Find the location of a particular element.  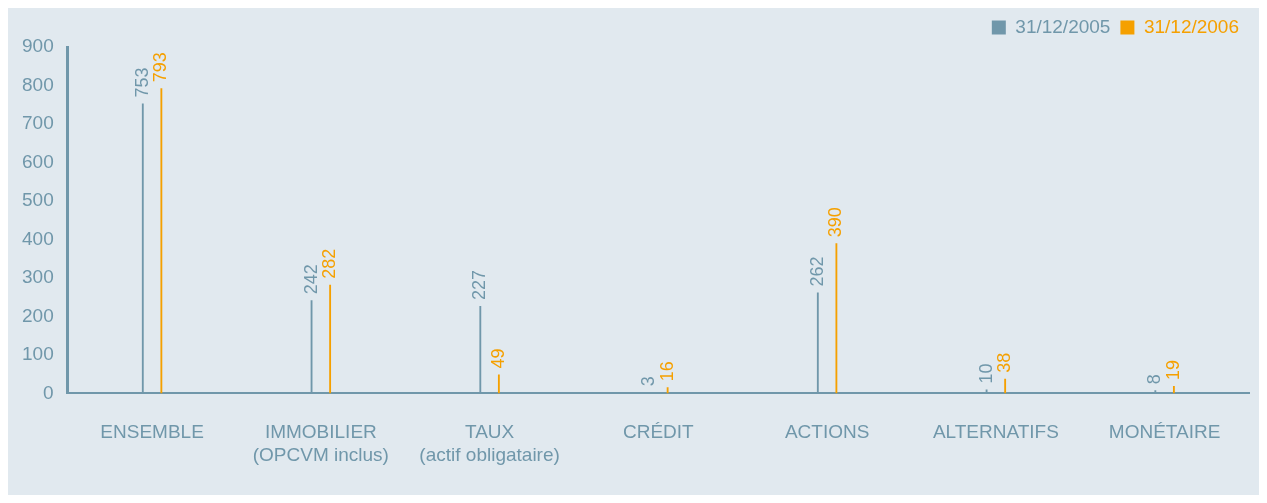

y-tick-label: 700 is located at coordinates (38, 123).